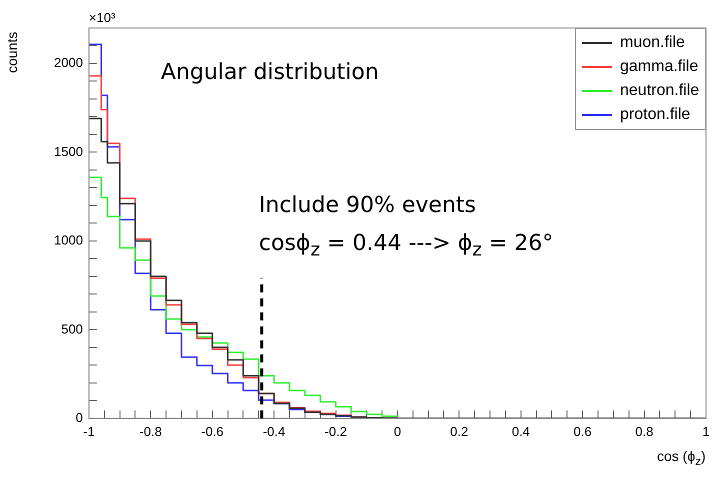 This screenshot has width=726, height=482. I want to click on x-tick-label: 0.2, so click(459, 431).